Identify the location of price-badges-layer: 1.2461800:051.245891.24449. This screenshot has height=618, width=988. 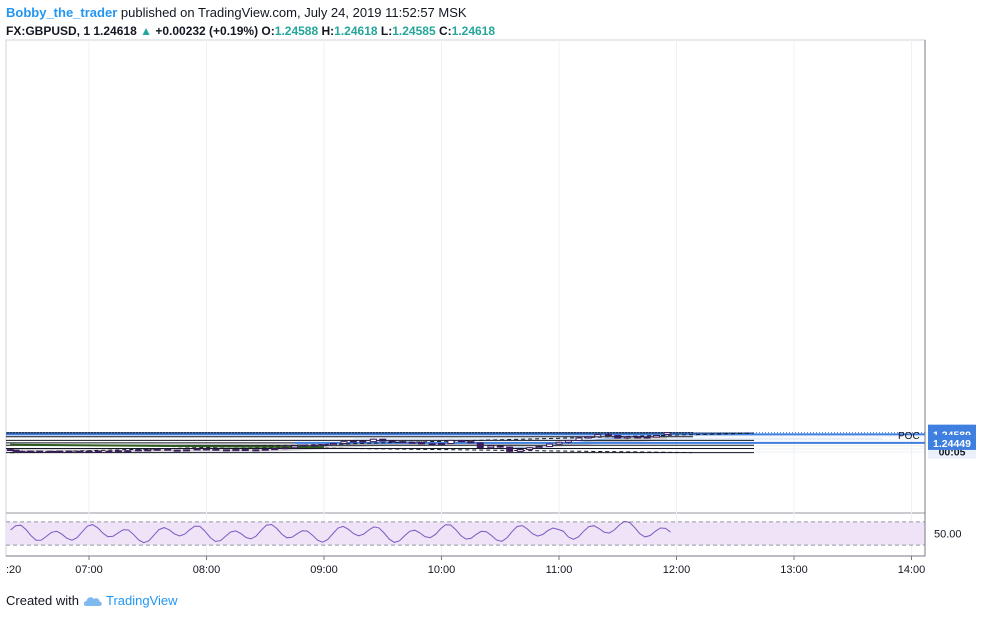
(952, 441).